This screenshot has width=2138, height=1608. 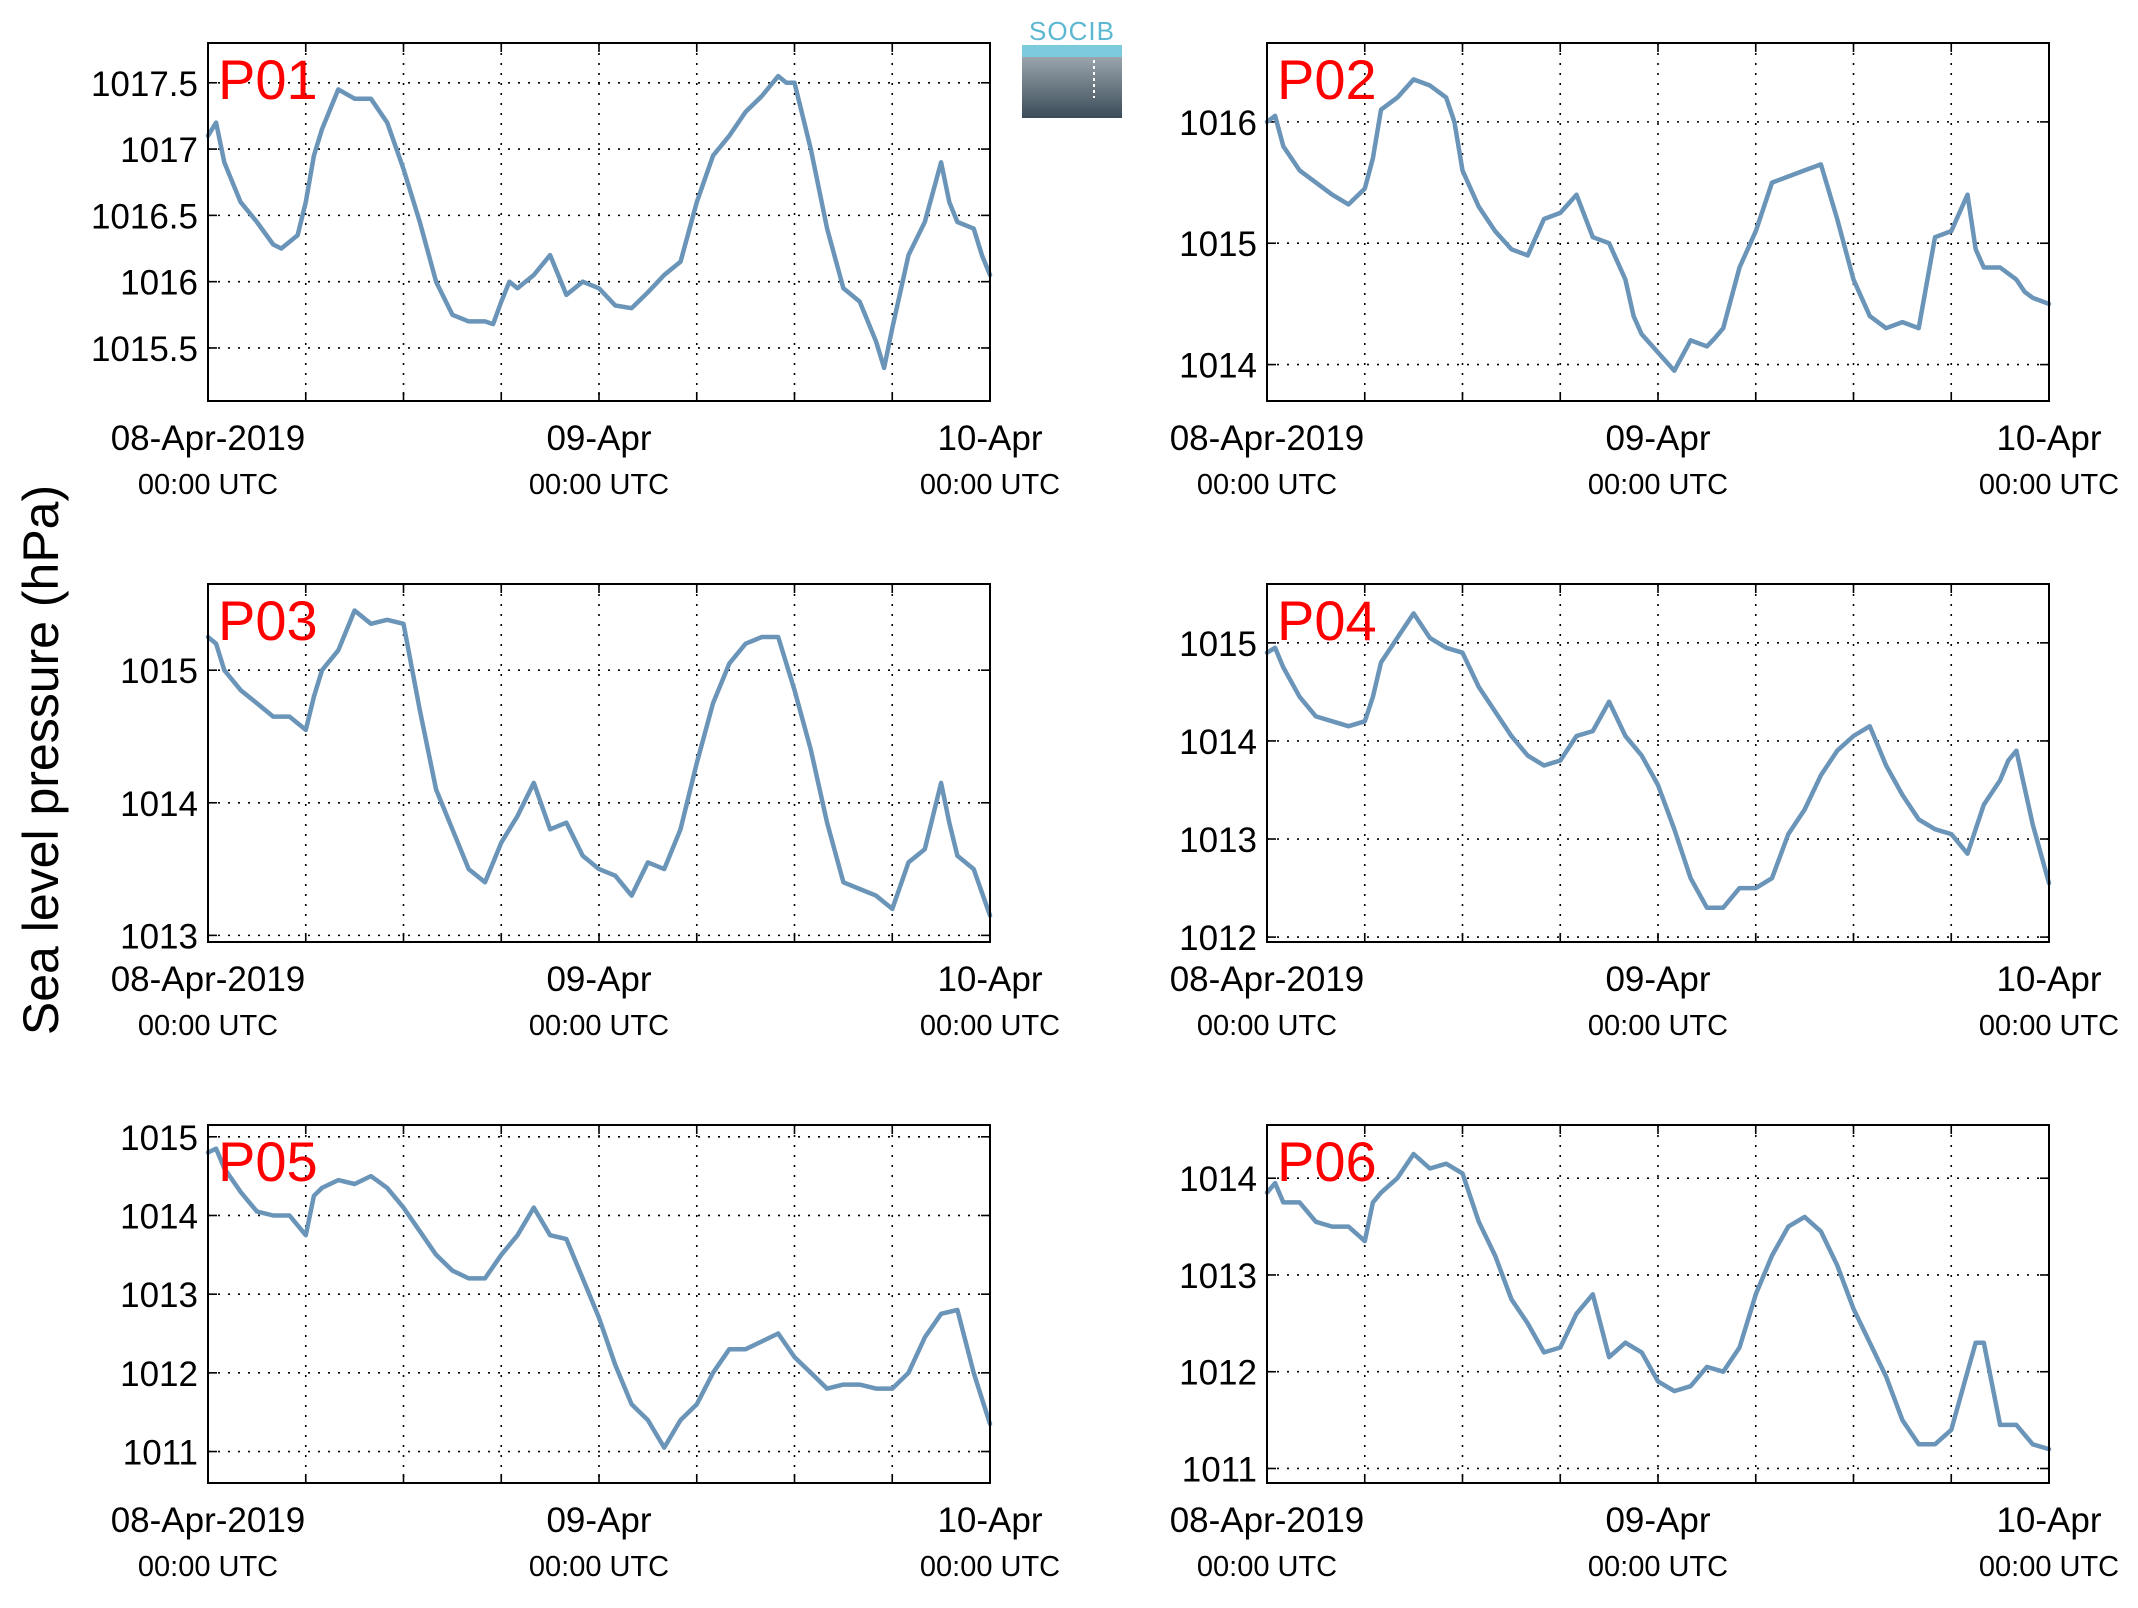 What do you see at coordinates (159, 150) in the screenshot?
I see `y-tick-label: 1017` at bounding box center [159, 150].